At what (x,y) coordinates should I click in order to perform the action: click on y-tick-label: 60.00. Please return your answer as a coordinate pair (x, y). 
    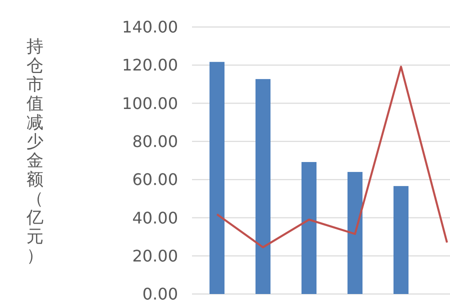
    Looking at the image, I should click on (155, 180).